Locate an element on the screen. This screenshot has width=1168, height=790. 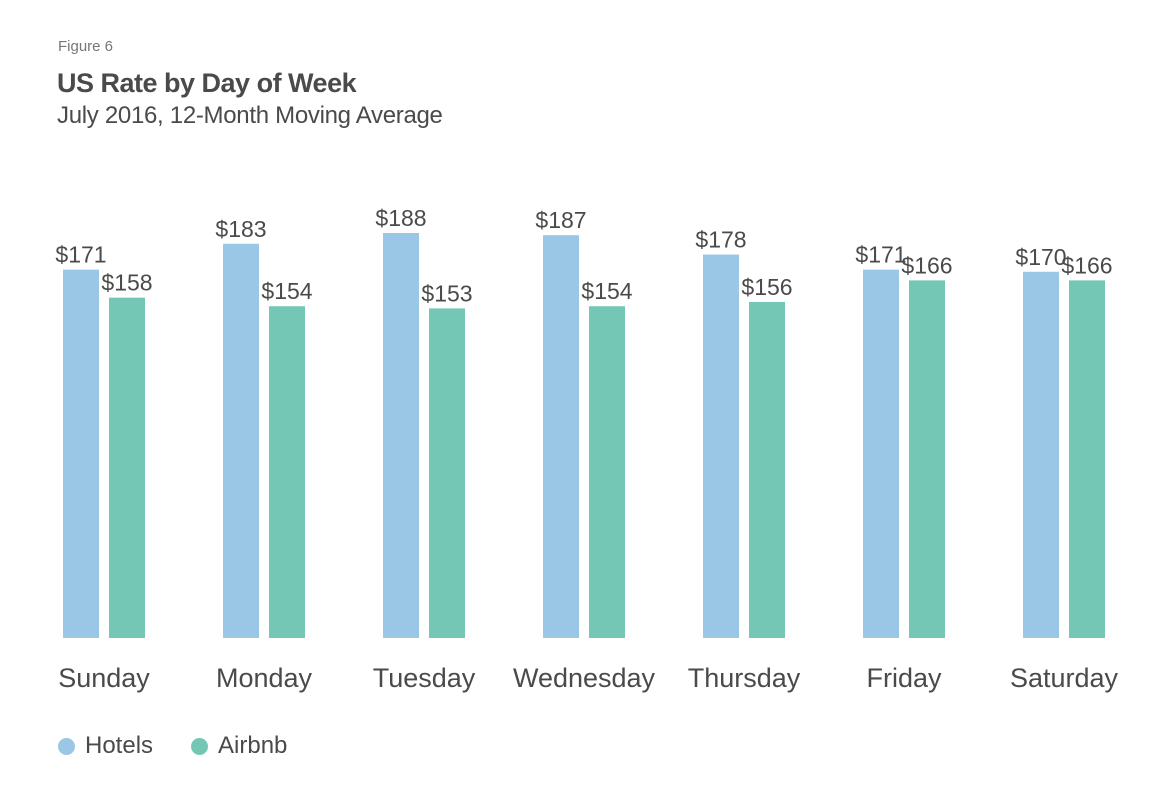
legend-label-airbnb: Airbnb is located at coordinates (253, 745).